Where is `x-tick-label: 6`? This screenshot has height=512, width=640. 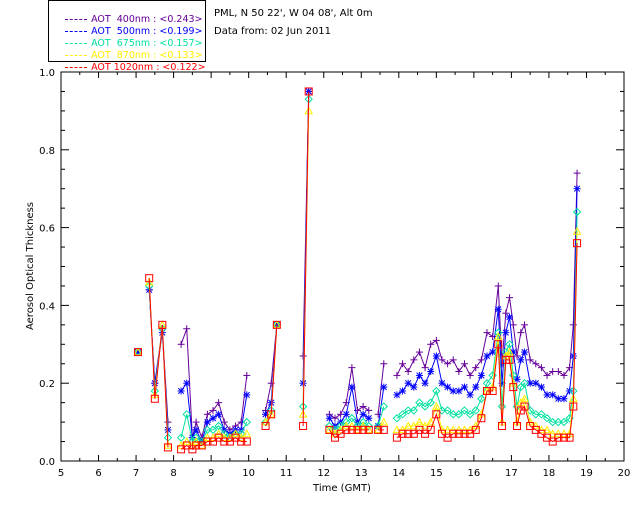 x-tick-label: 6 is located at coordinates (98, 473).